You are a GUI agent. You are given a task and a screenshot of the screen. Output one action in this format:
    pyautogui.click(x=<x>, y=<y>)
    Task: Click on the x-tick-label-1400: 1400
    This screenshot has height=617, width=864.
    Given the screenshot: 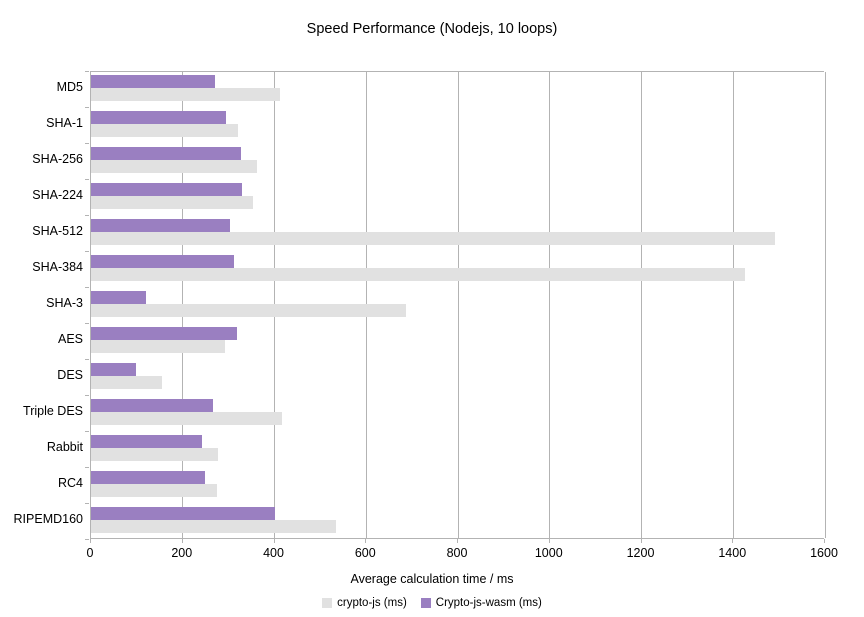 What is the action you would take?
    pyautogui.click(x=732, y=553)
    